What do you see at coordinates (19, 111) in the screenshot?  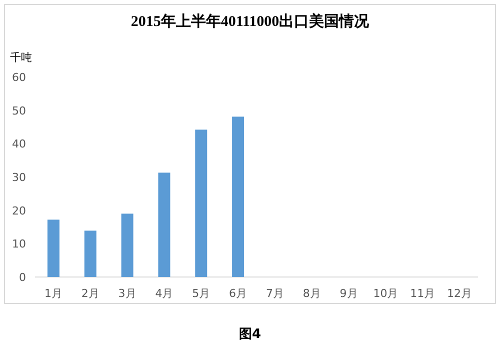 I see `y-tick-label: 50` at bounding box center [19, 111].